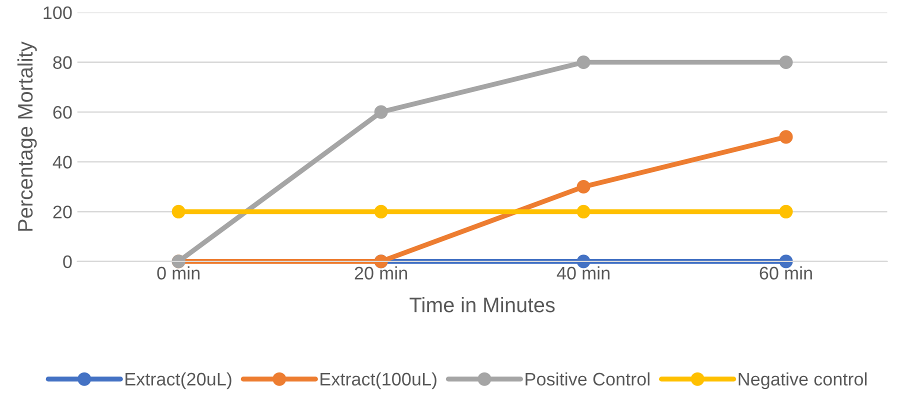 This screenshot has width=910, height=415. Describe the element at coordinates (588, 379) in the screenshot. I see `legend-label: Positive Control` at that location.